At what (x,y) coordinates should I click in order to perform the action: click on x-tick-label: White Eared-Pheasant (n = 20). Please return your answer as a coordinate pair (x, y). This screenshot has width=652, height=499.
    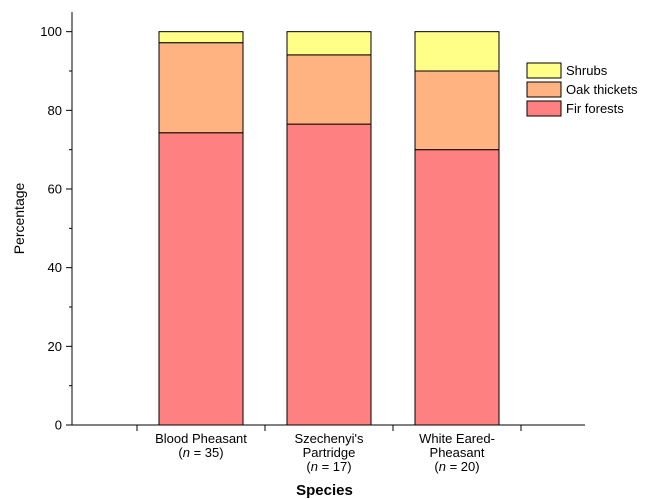
    Looking at the image, I should click on (457, 452).